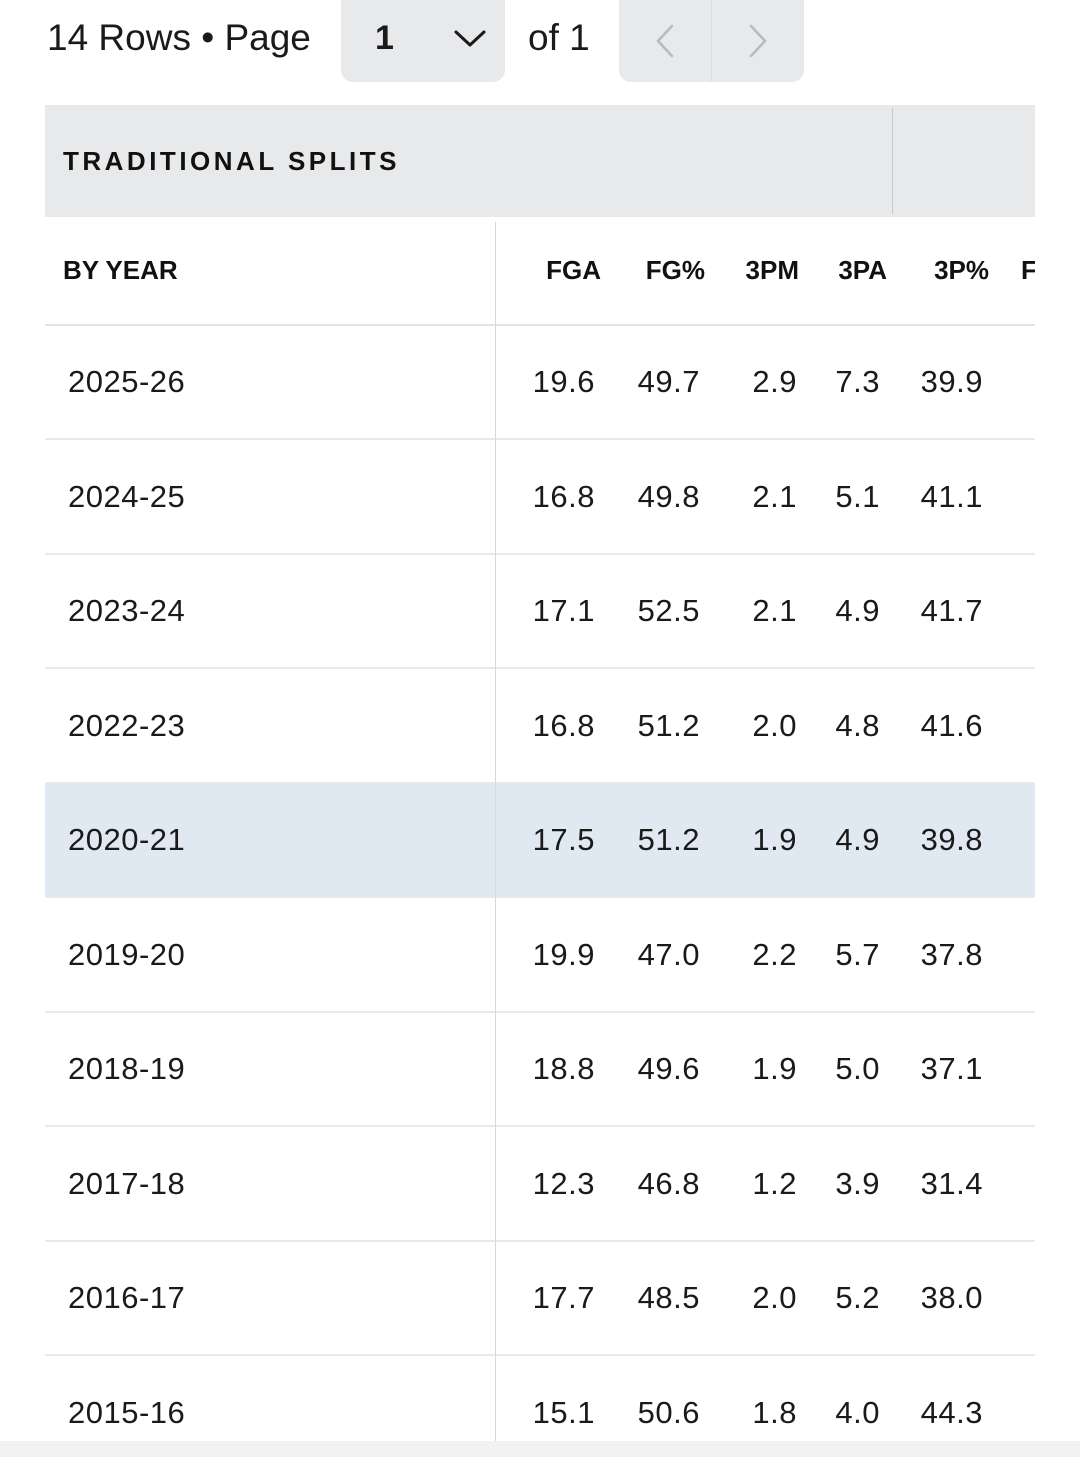  I want to click on column-header-next-partial: F, so click(1028, 270).